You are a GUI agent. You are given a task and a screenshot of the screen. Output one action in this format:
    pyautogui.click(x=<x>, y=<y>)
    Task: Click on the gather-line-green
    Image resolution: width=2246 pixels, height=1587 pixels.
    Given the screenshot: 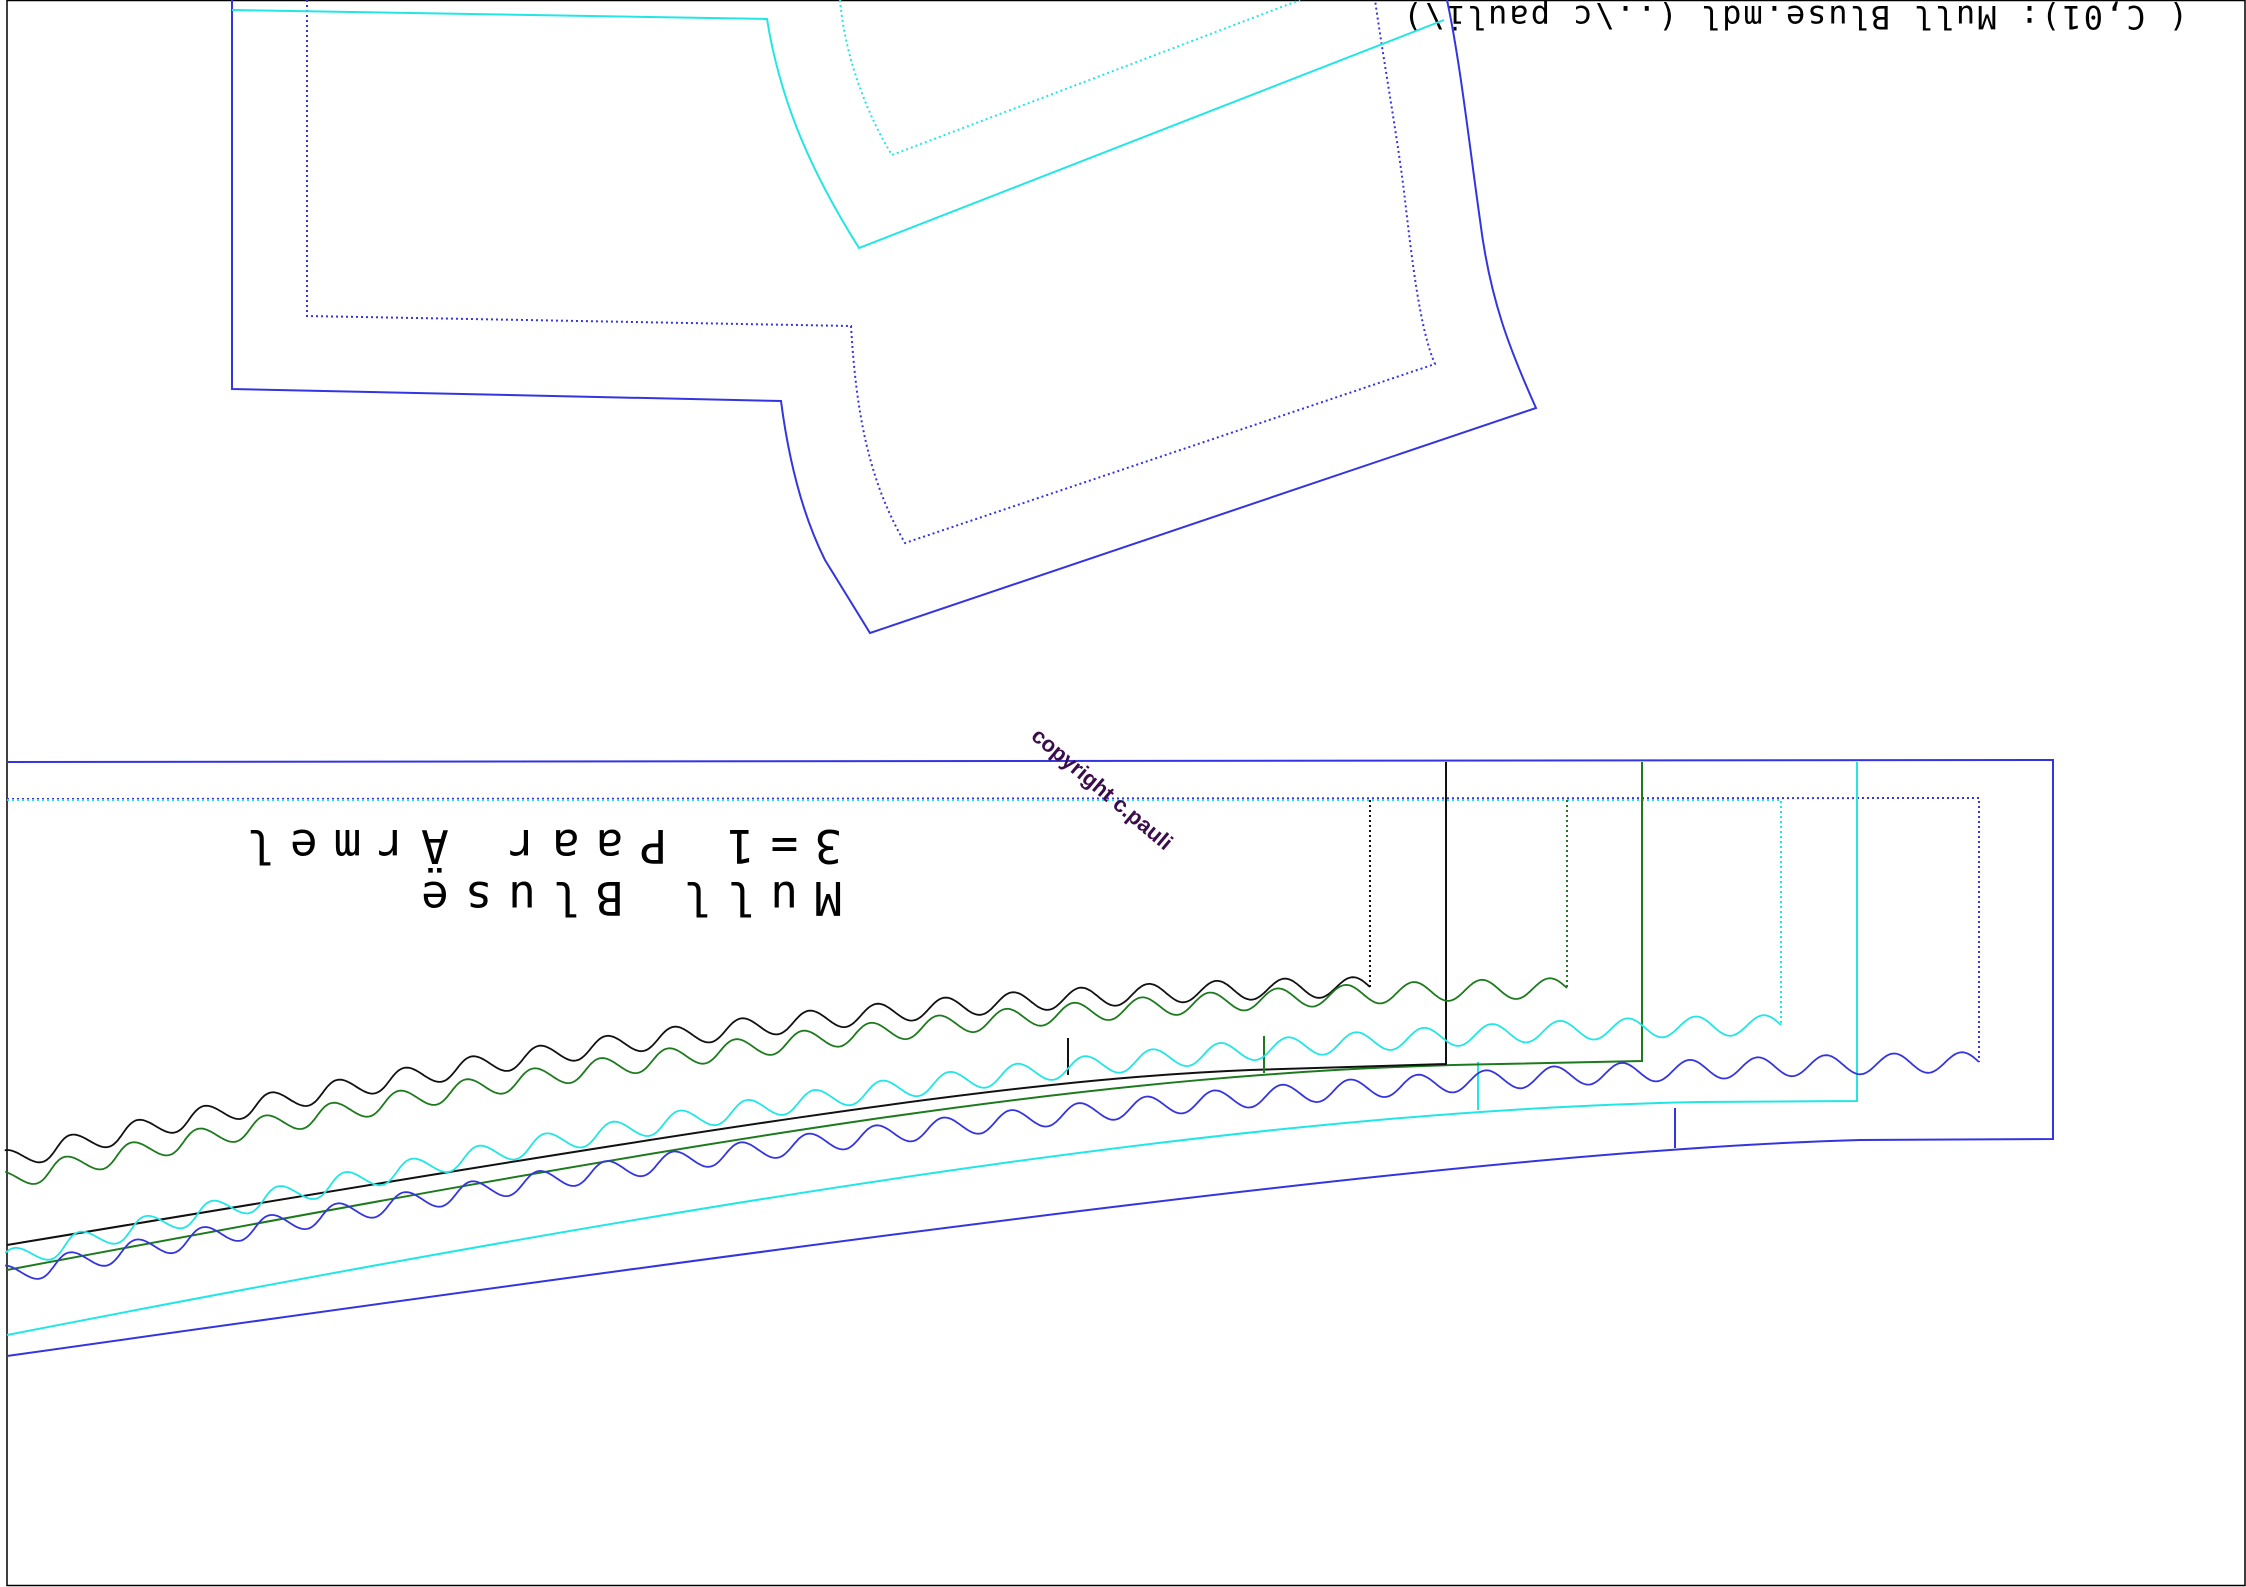 What is the action you would take?
    pyautogui.click(x=786, y=1081)
    